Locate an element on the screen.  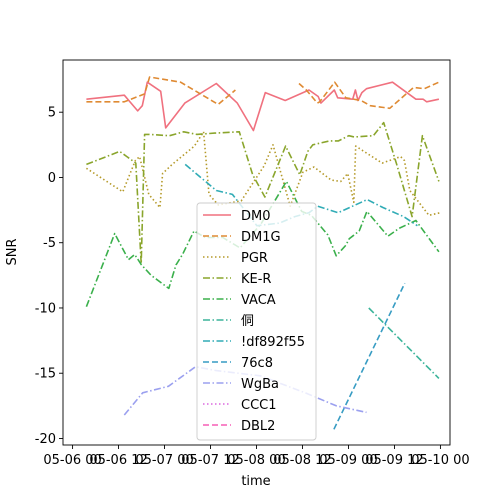
x-tick-label: 05-07 12 is located at coordinates (210, 460).